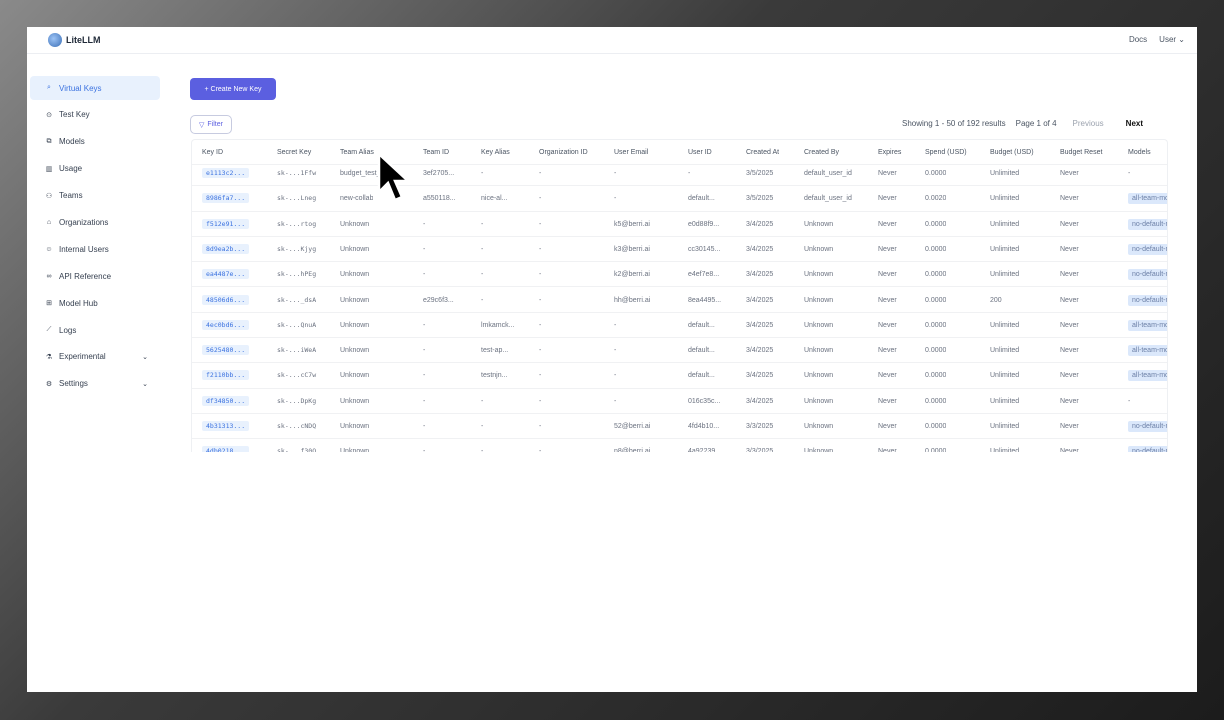 The image size is (1224, 720). I want to click on column-header: Team ID, so click(436, 152).